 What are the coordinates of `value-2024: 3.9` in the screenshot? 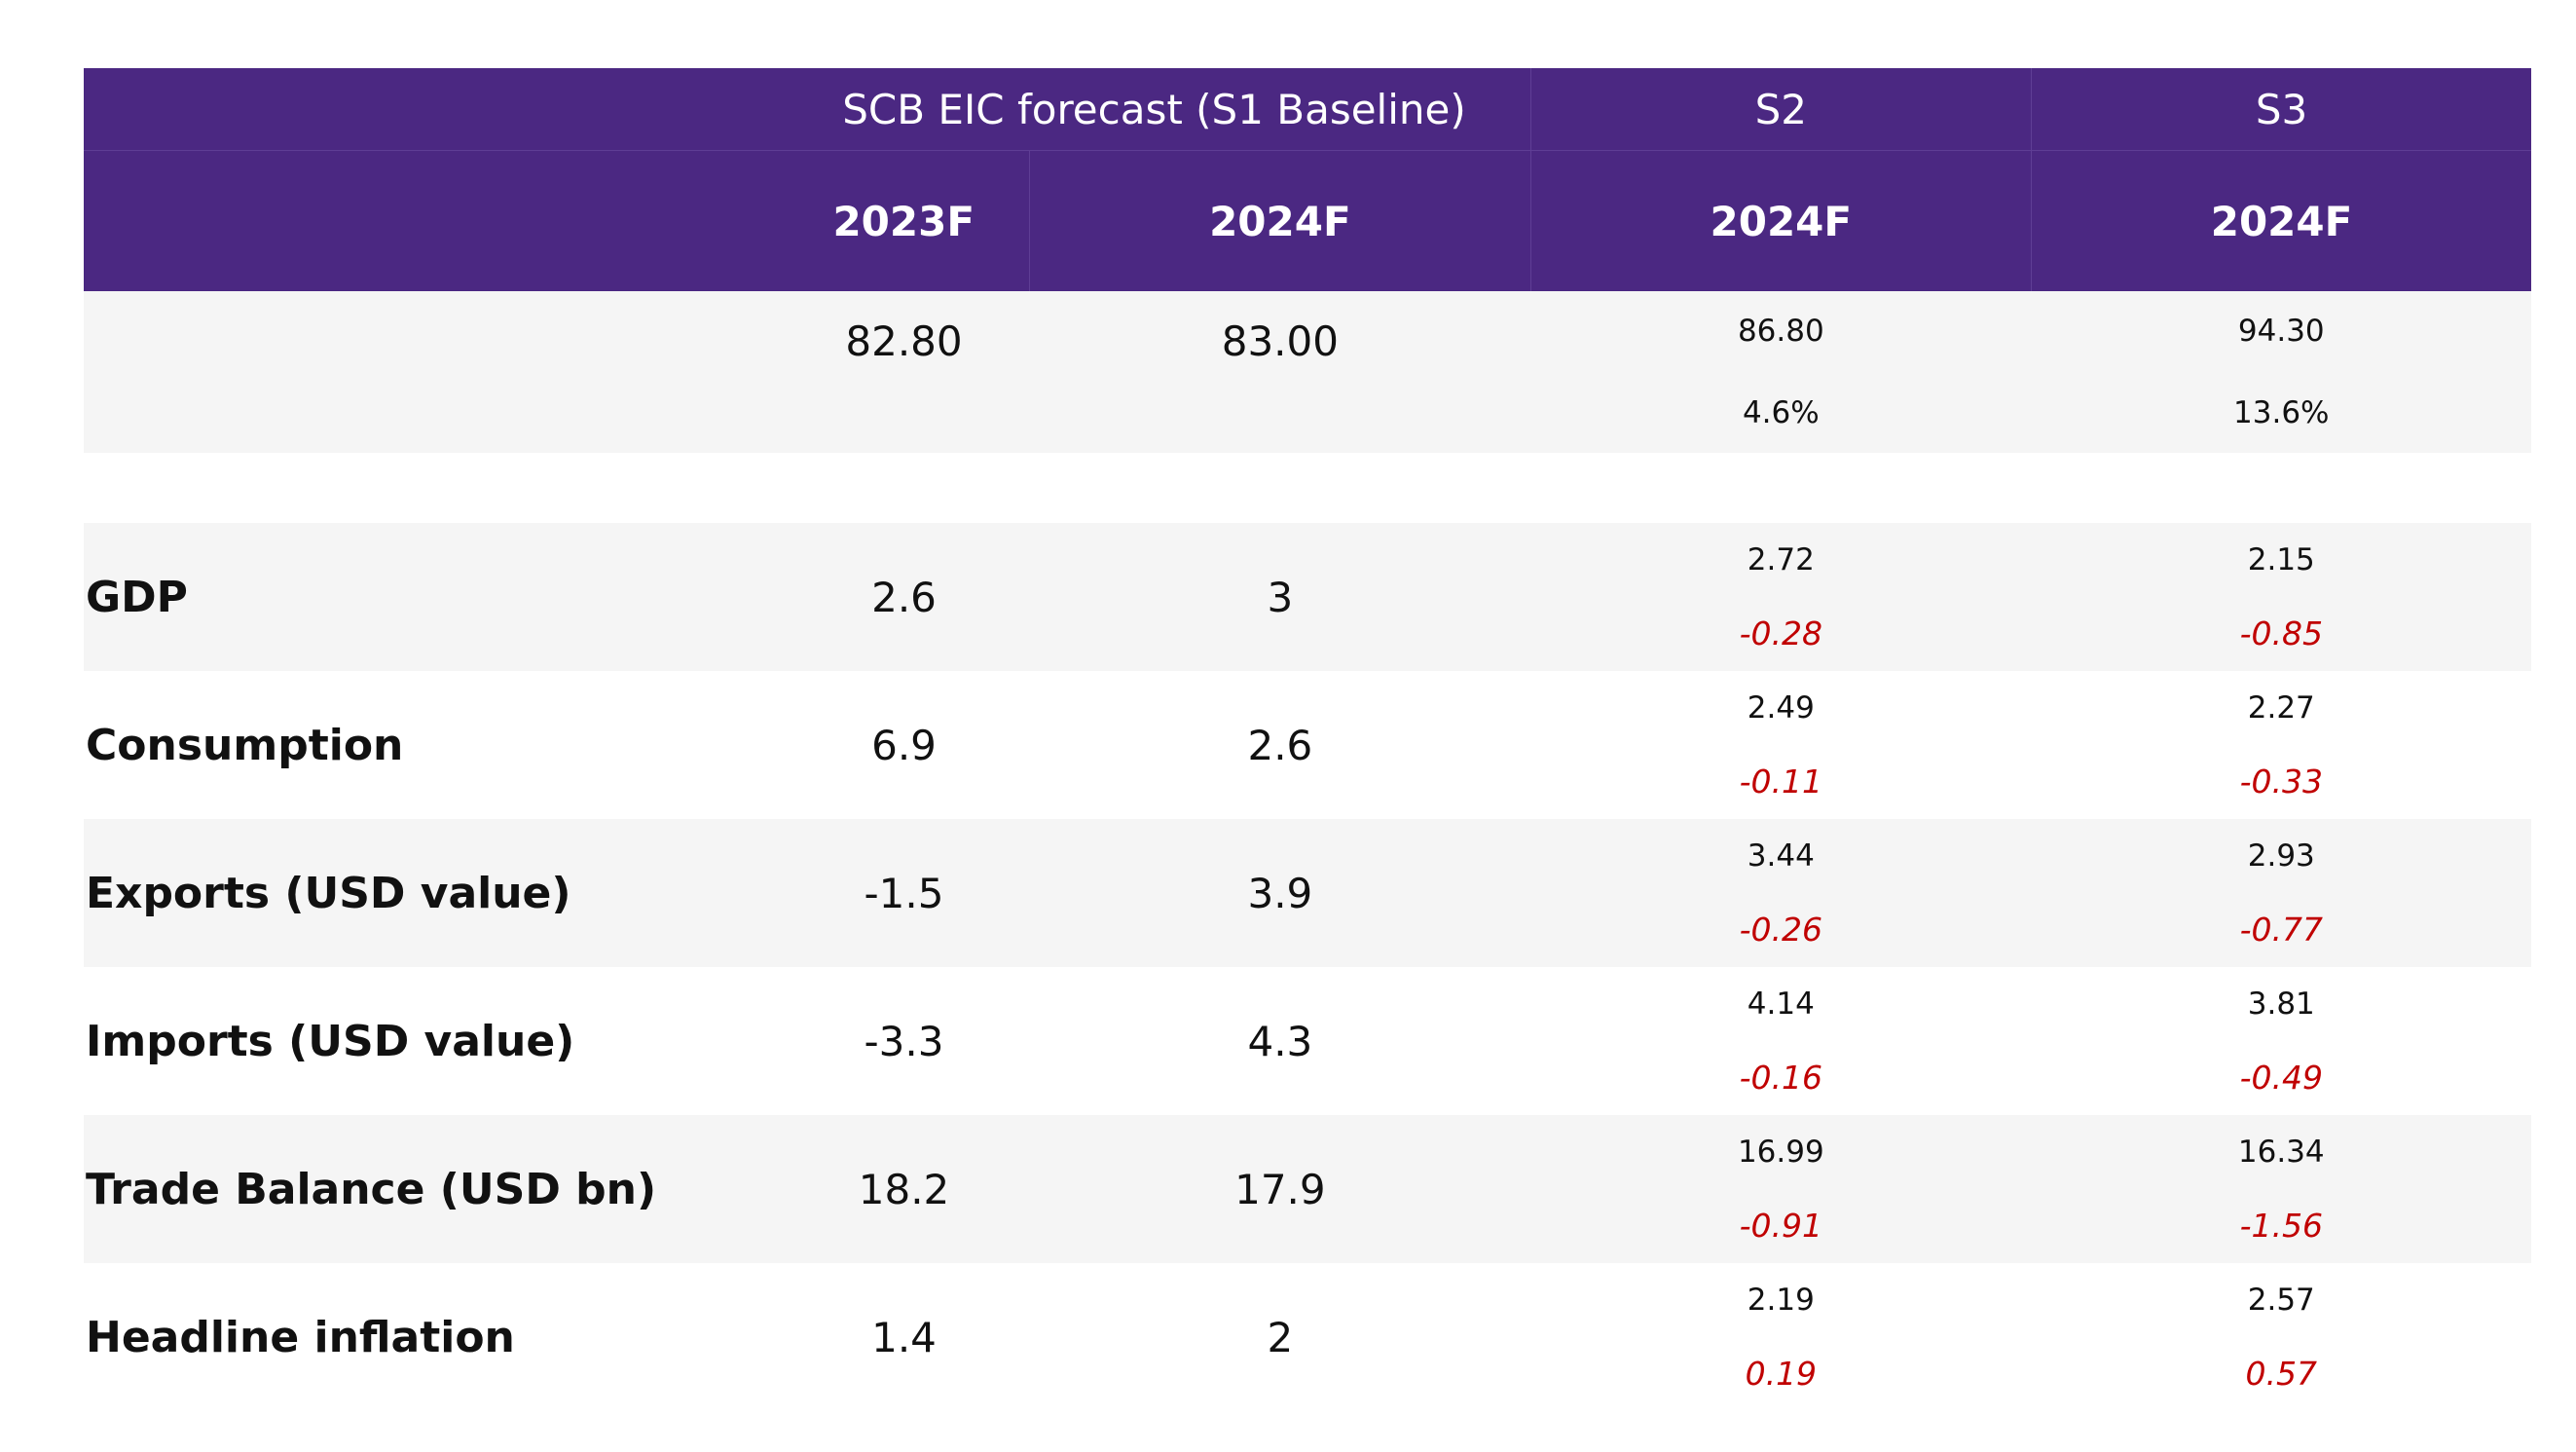 It's located at (1280, 893).